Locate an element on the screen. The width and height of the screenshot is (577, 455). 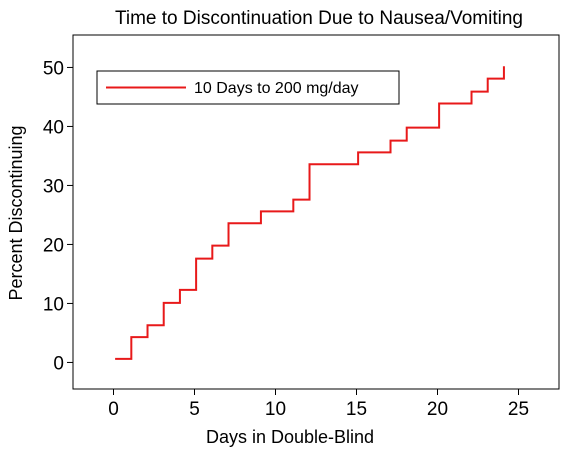
x-axis-label: Days in Double-Blind is located at coordinates (290, 437).